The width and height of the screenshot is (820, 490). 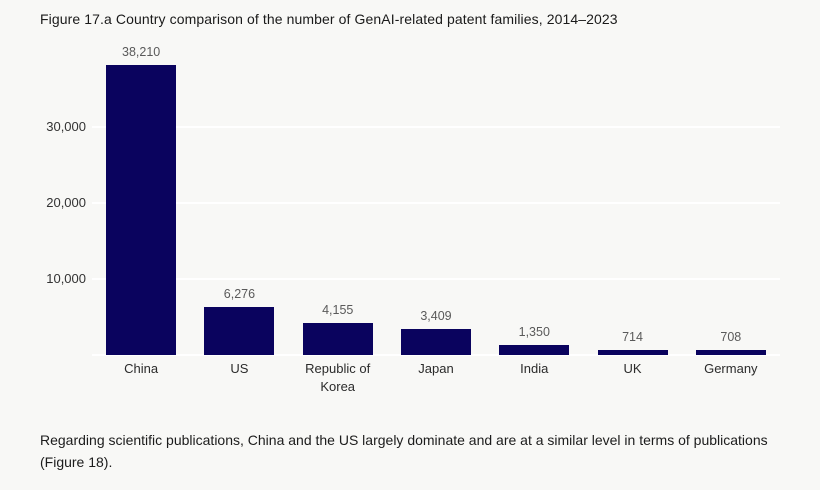 What do you see at coordinates (731, 336) in the screenshot?
I see `bar-value-label: 708` at bounding box center [731, 336].